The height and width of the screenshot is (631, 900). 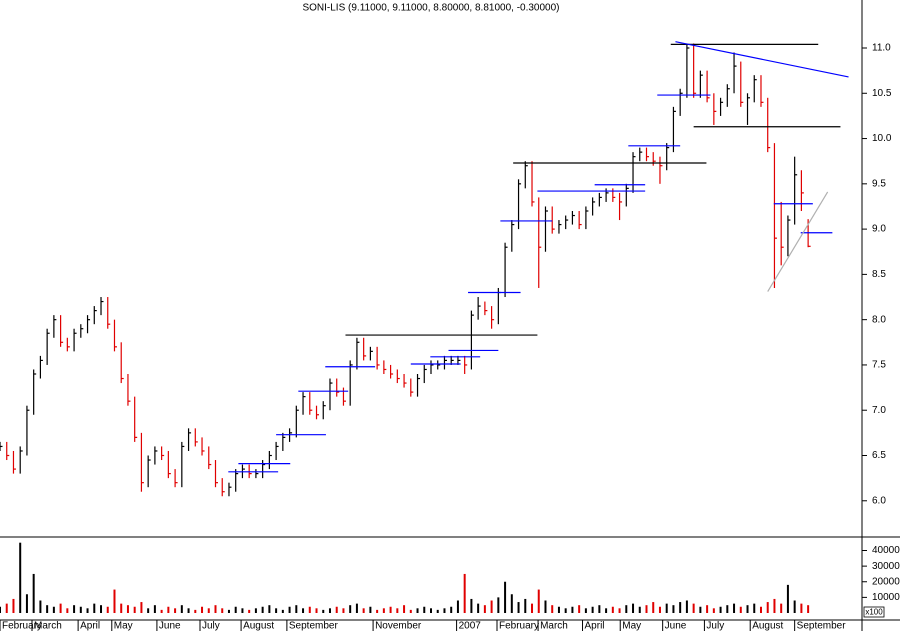 I want to click on y-tick-label: 10000, so click(x=886, y=597).